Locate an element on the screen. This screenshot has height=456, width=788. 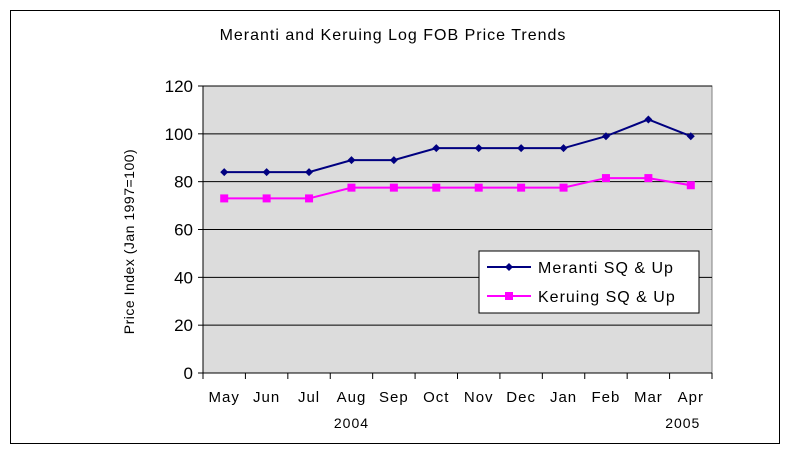
legend-box is located at coordinates (589, 282).